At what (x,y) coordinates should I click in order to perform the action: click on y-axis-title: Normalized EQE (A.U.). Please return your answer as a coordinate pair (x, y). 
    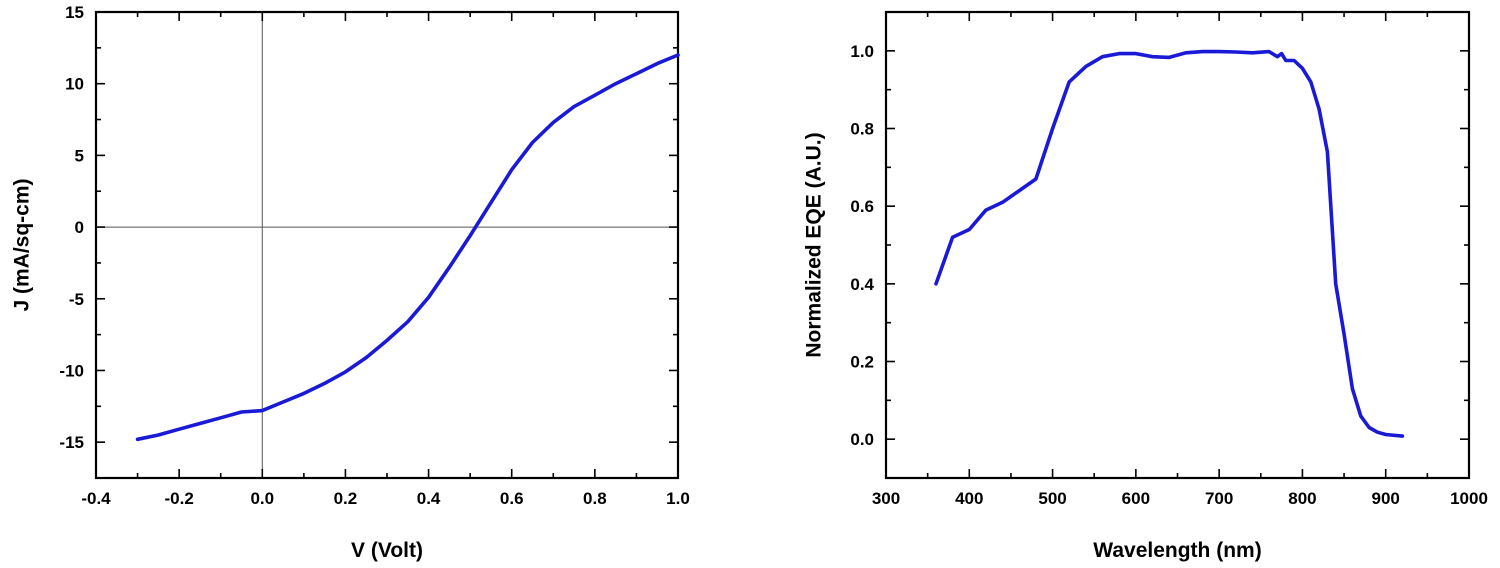
    Looking at the image, I should click on (814, 244).